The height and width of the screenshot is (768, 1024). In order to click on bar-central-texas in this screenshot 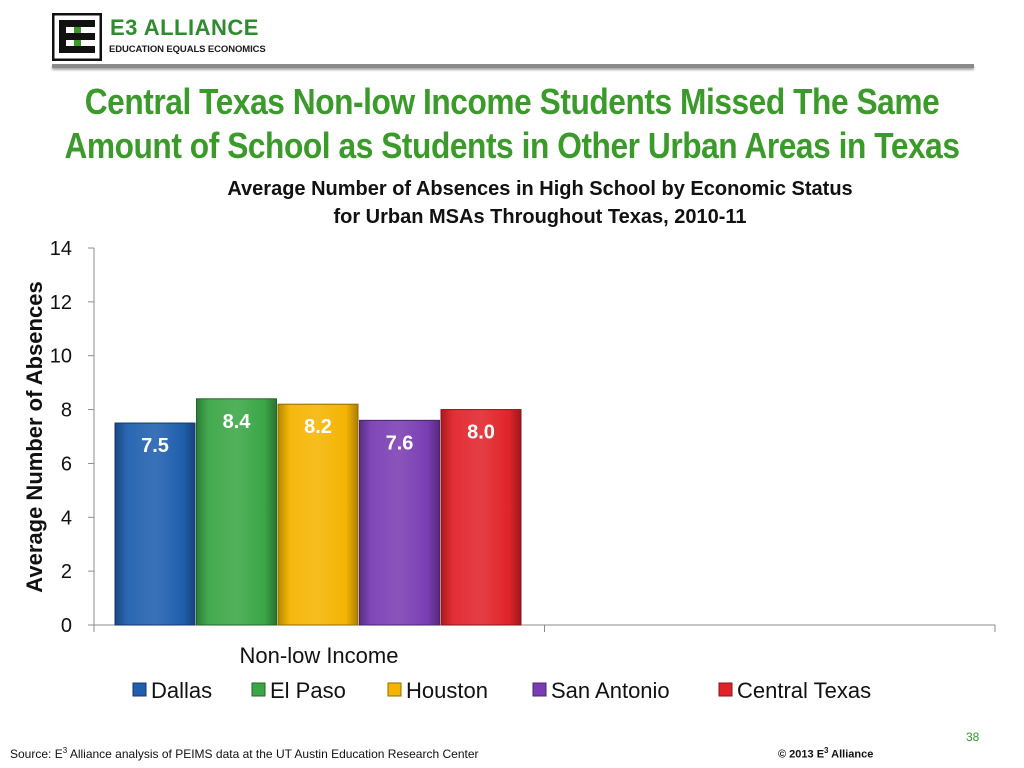, I will do `click(481, 517)`.